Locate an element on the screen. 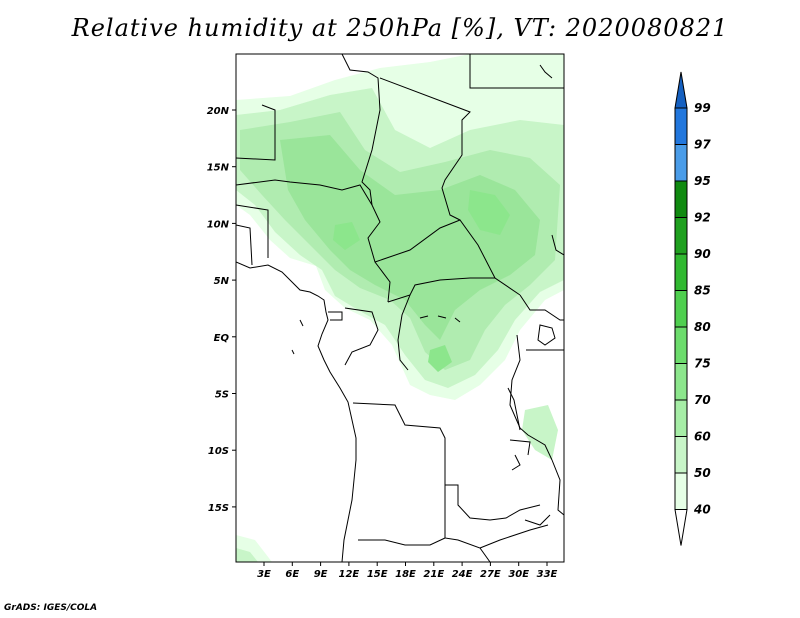  lon-tick-label: 3E is located at coordinates (264, 574).